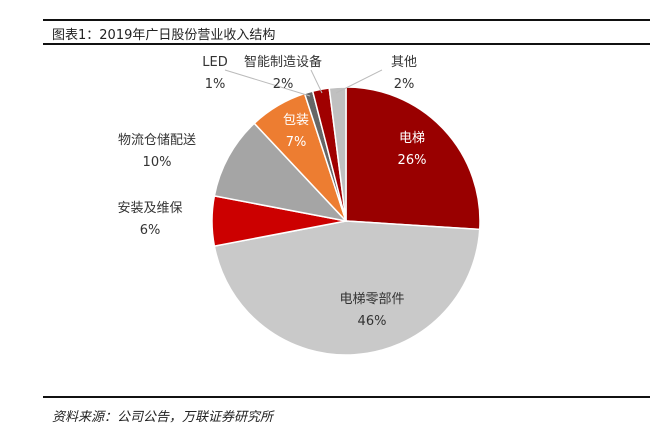 The width and height of the screenshot is (670, 436). Describe the element at coordinates (346, 397) in the screenshot. I see `bottom-rule` at that location.